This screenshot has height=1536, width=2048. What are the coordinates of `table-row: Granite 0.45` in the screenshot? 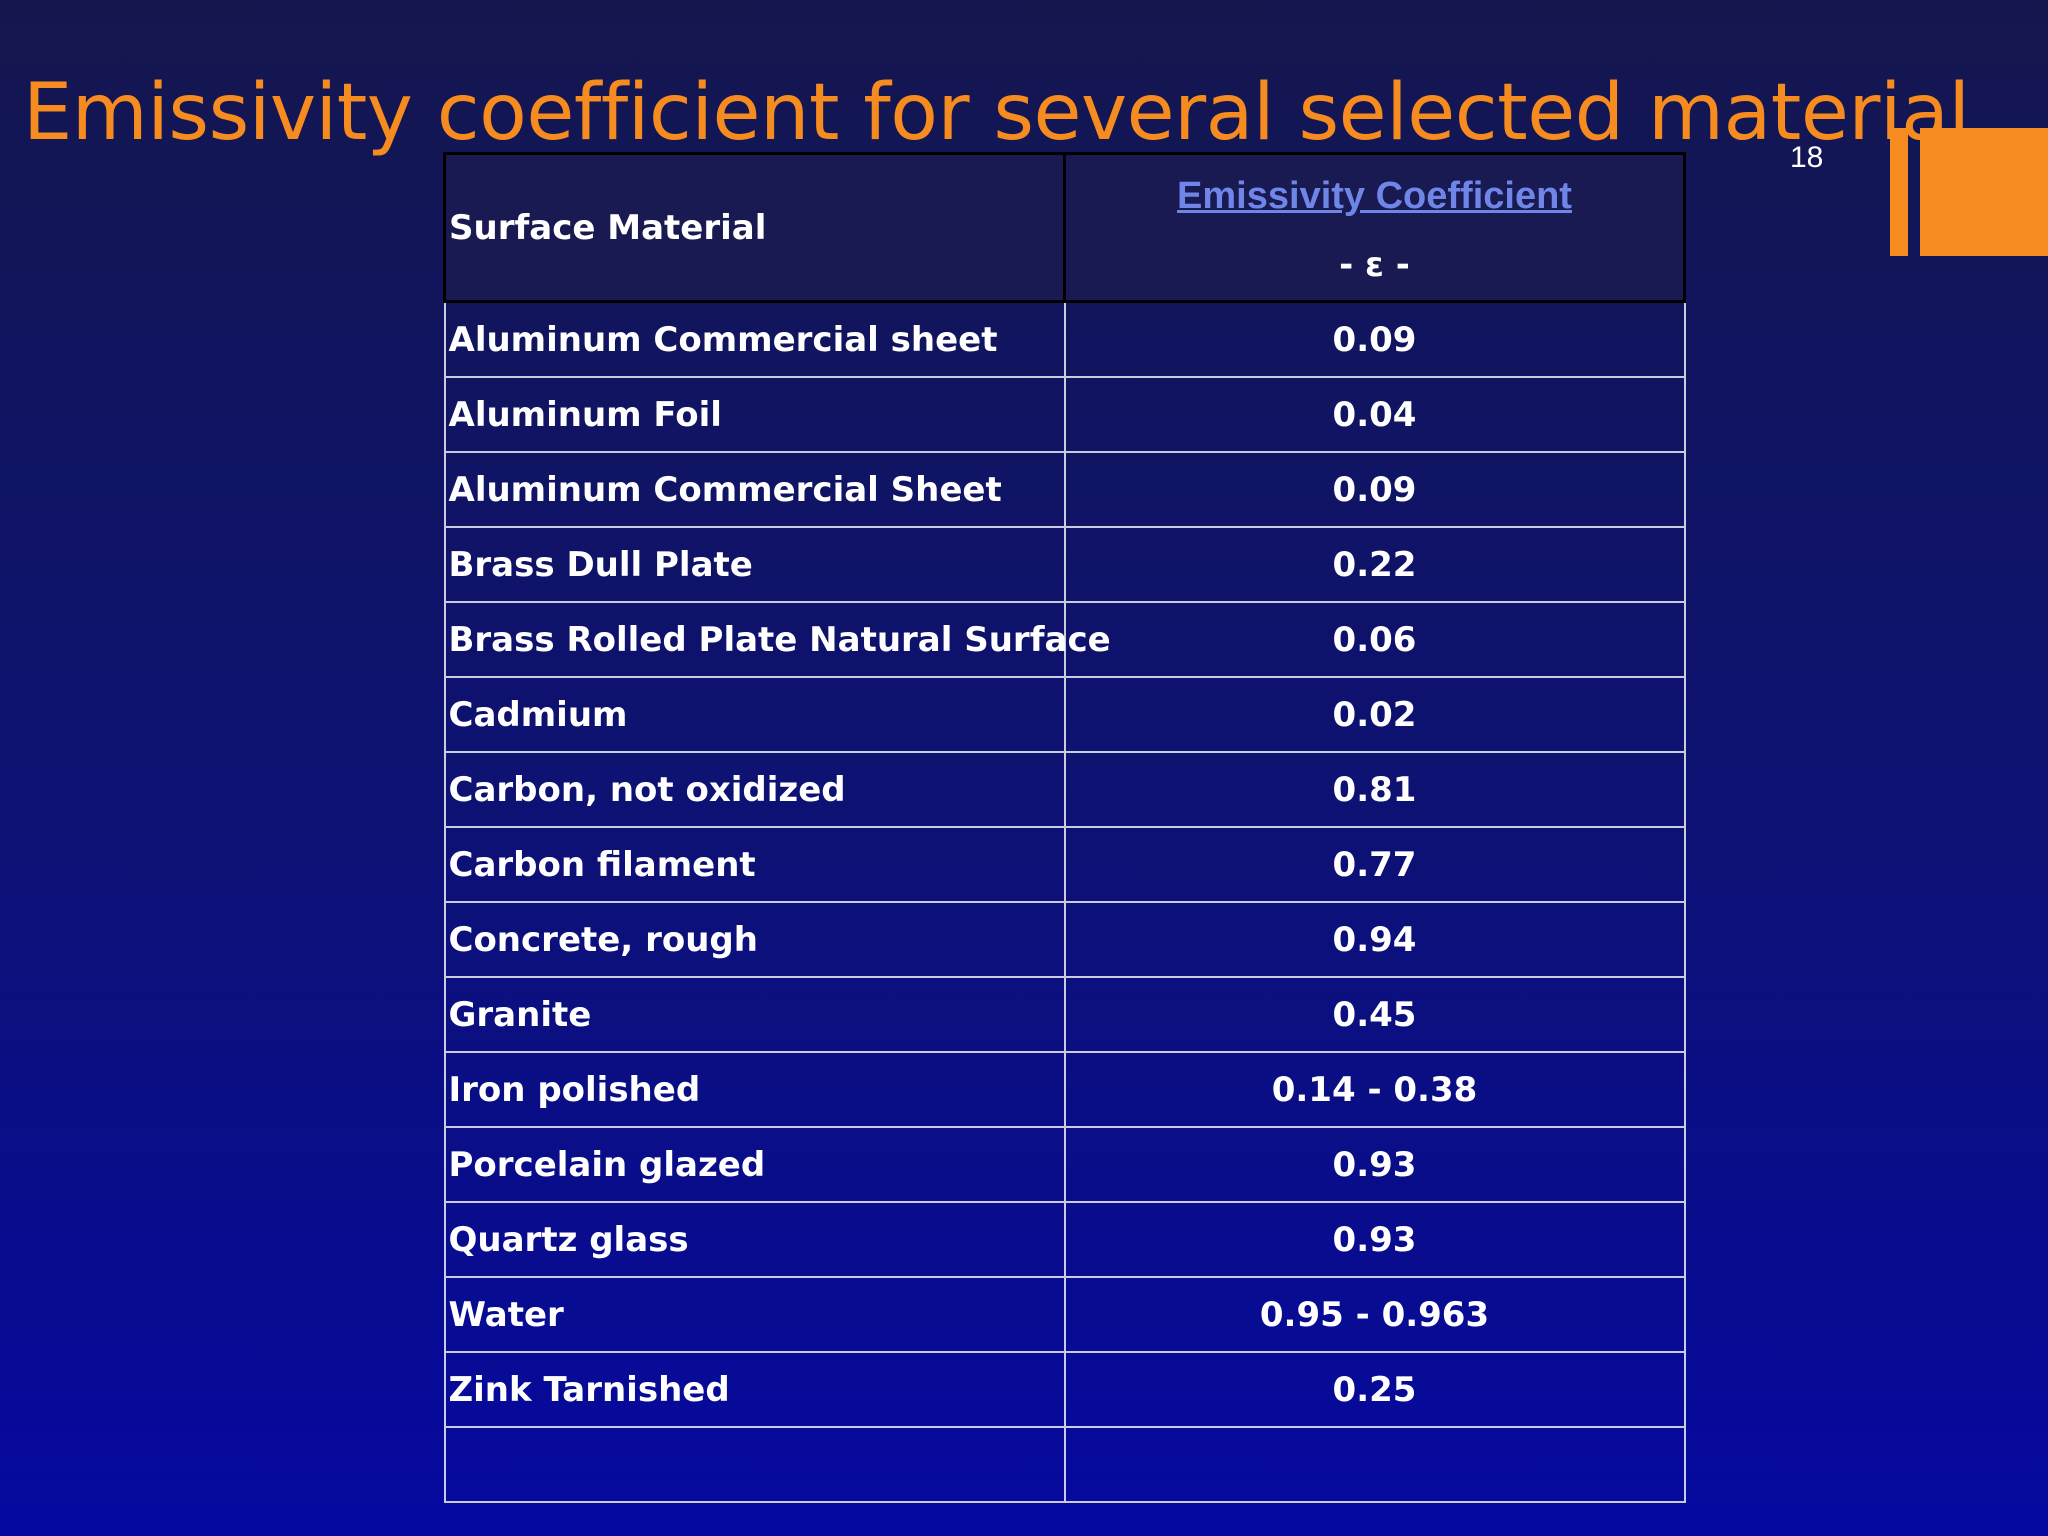 It's located at (1064, 1014).